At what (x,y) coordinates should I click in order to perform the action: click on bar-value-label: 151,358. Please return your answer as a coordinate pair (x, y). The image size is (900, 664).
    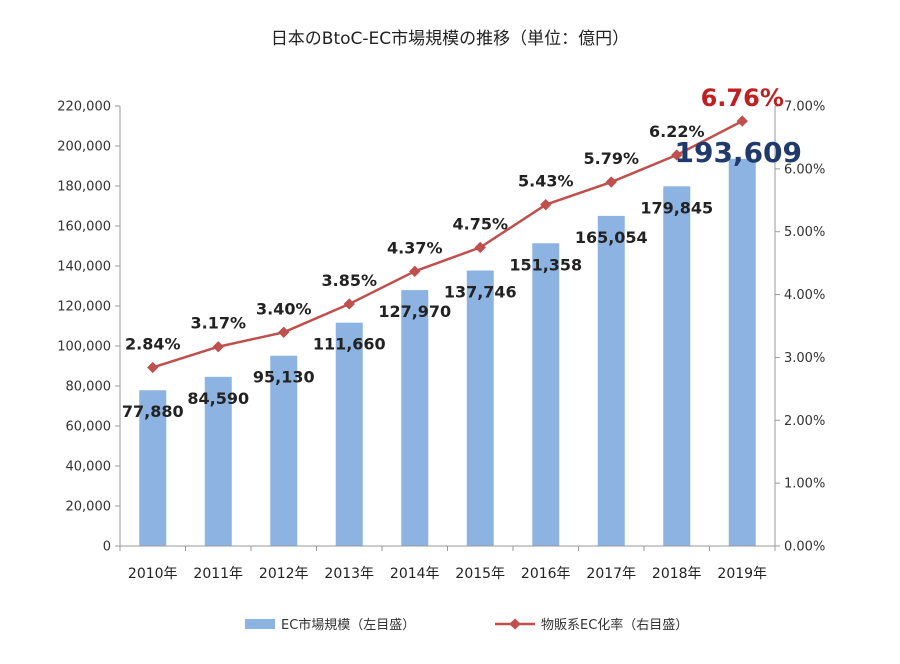
    Looking at the image, I should click on (545, 264).